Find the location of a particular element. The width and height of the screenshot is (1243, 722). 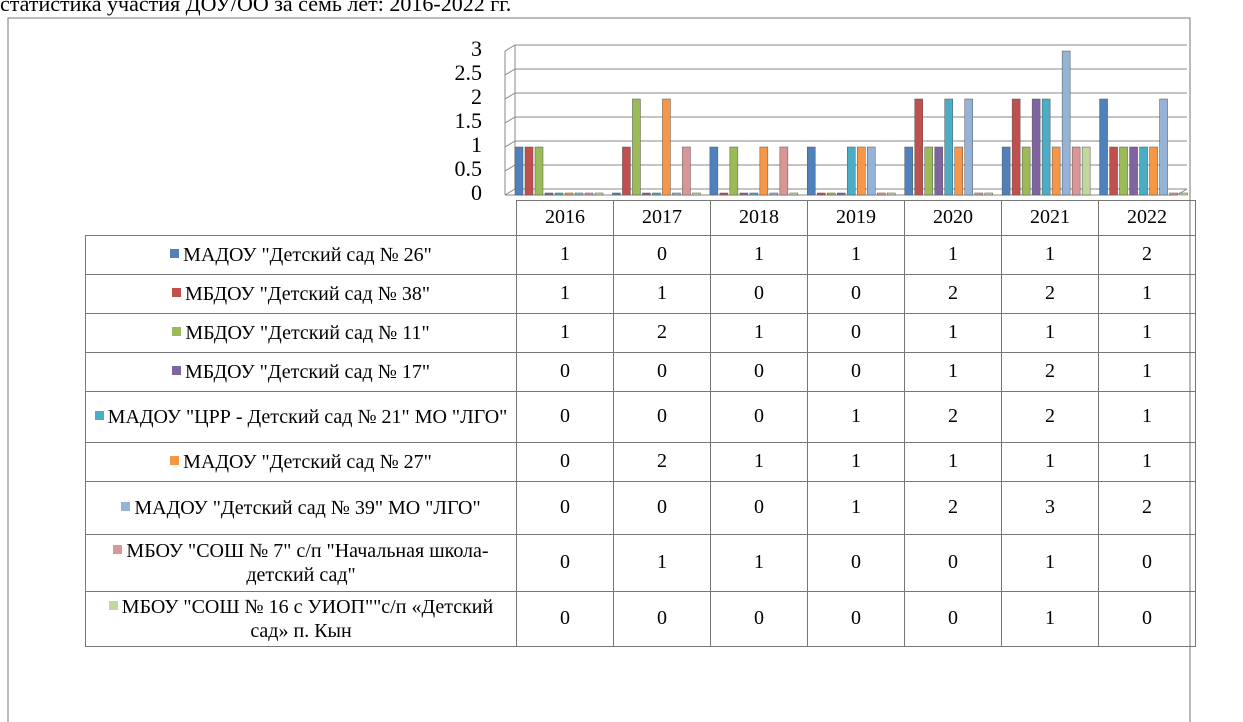

x-tick-label: 2022 is located at coordinates (1147, 218).